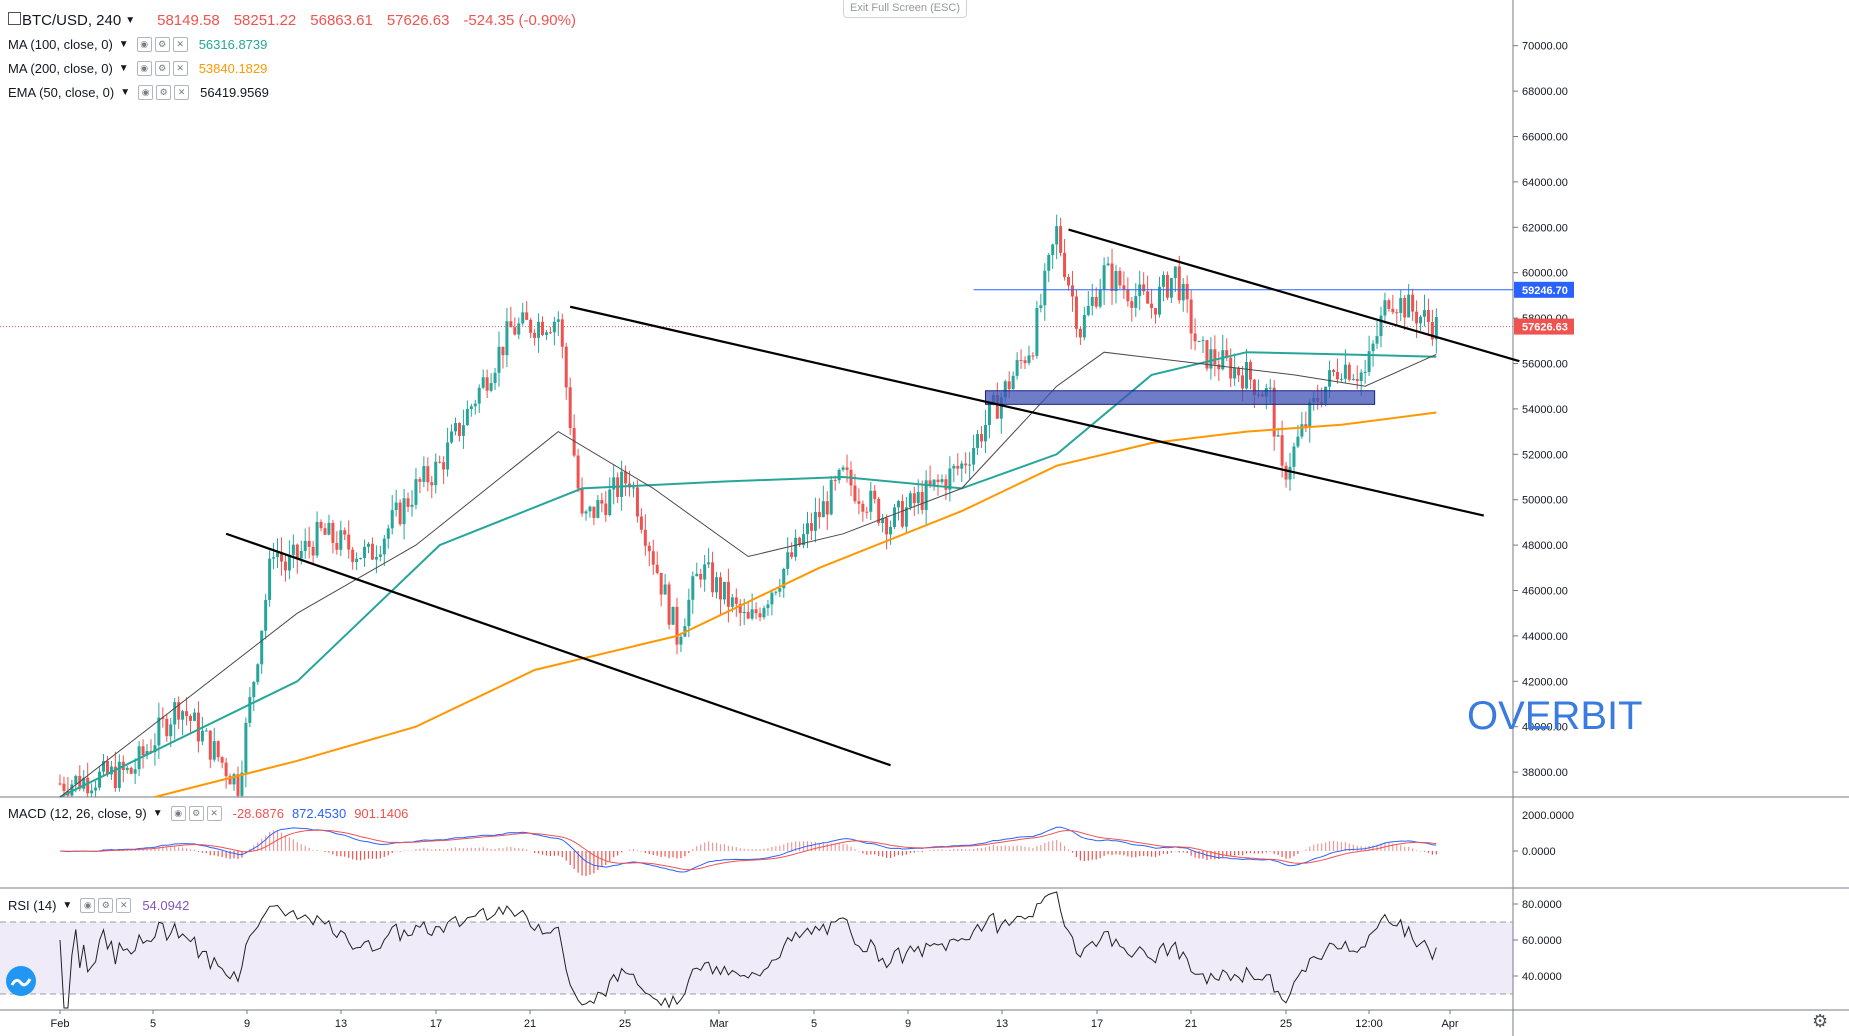  What do you see at coordinates (14, 18) in the screenshot?
I see `menu-icon` at bounding box center [14, 18].